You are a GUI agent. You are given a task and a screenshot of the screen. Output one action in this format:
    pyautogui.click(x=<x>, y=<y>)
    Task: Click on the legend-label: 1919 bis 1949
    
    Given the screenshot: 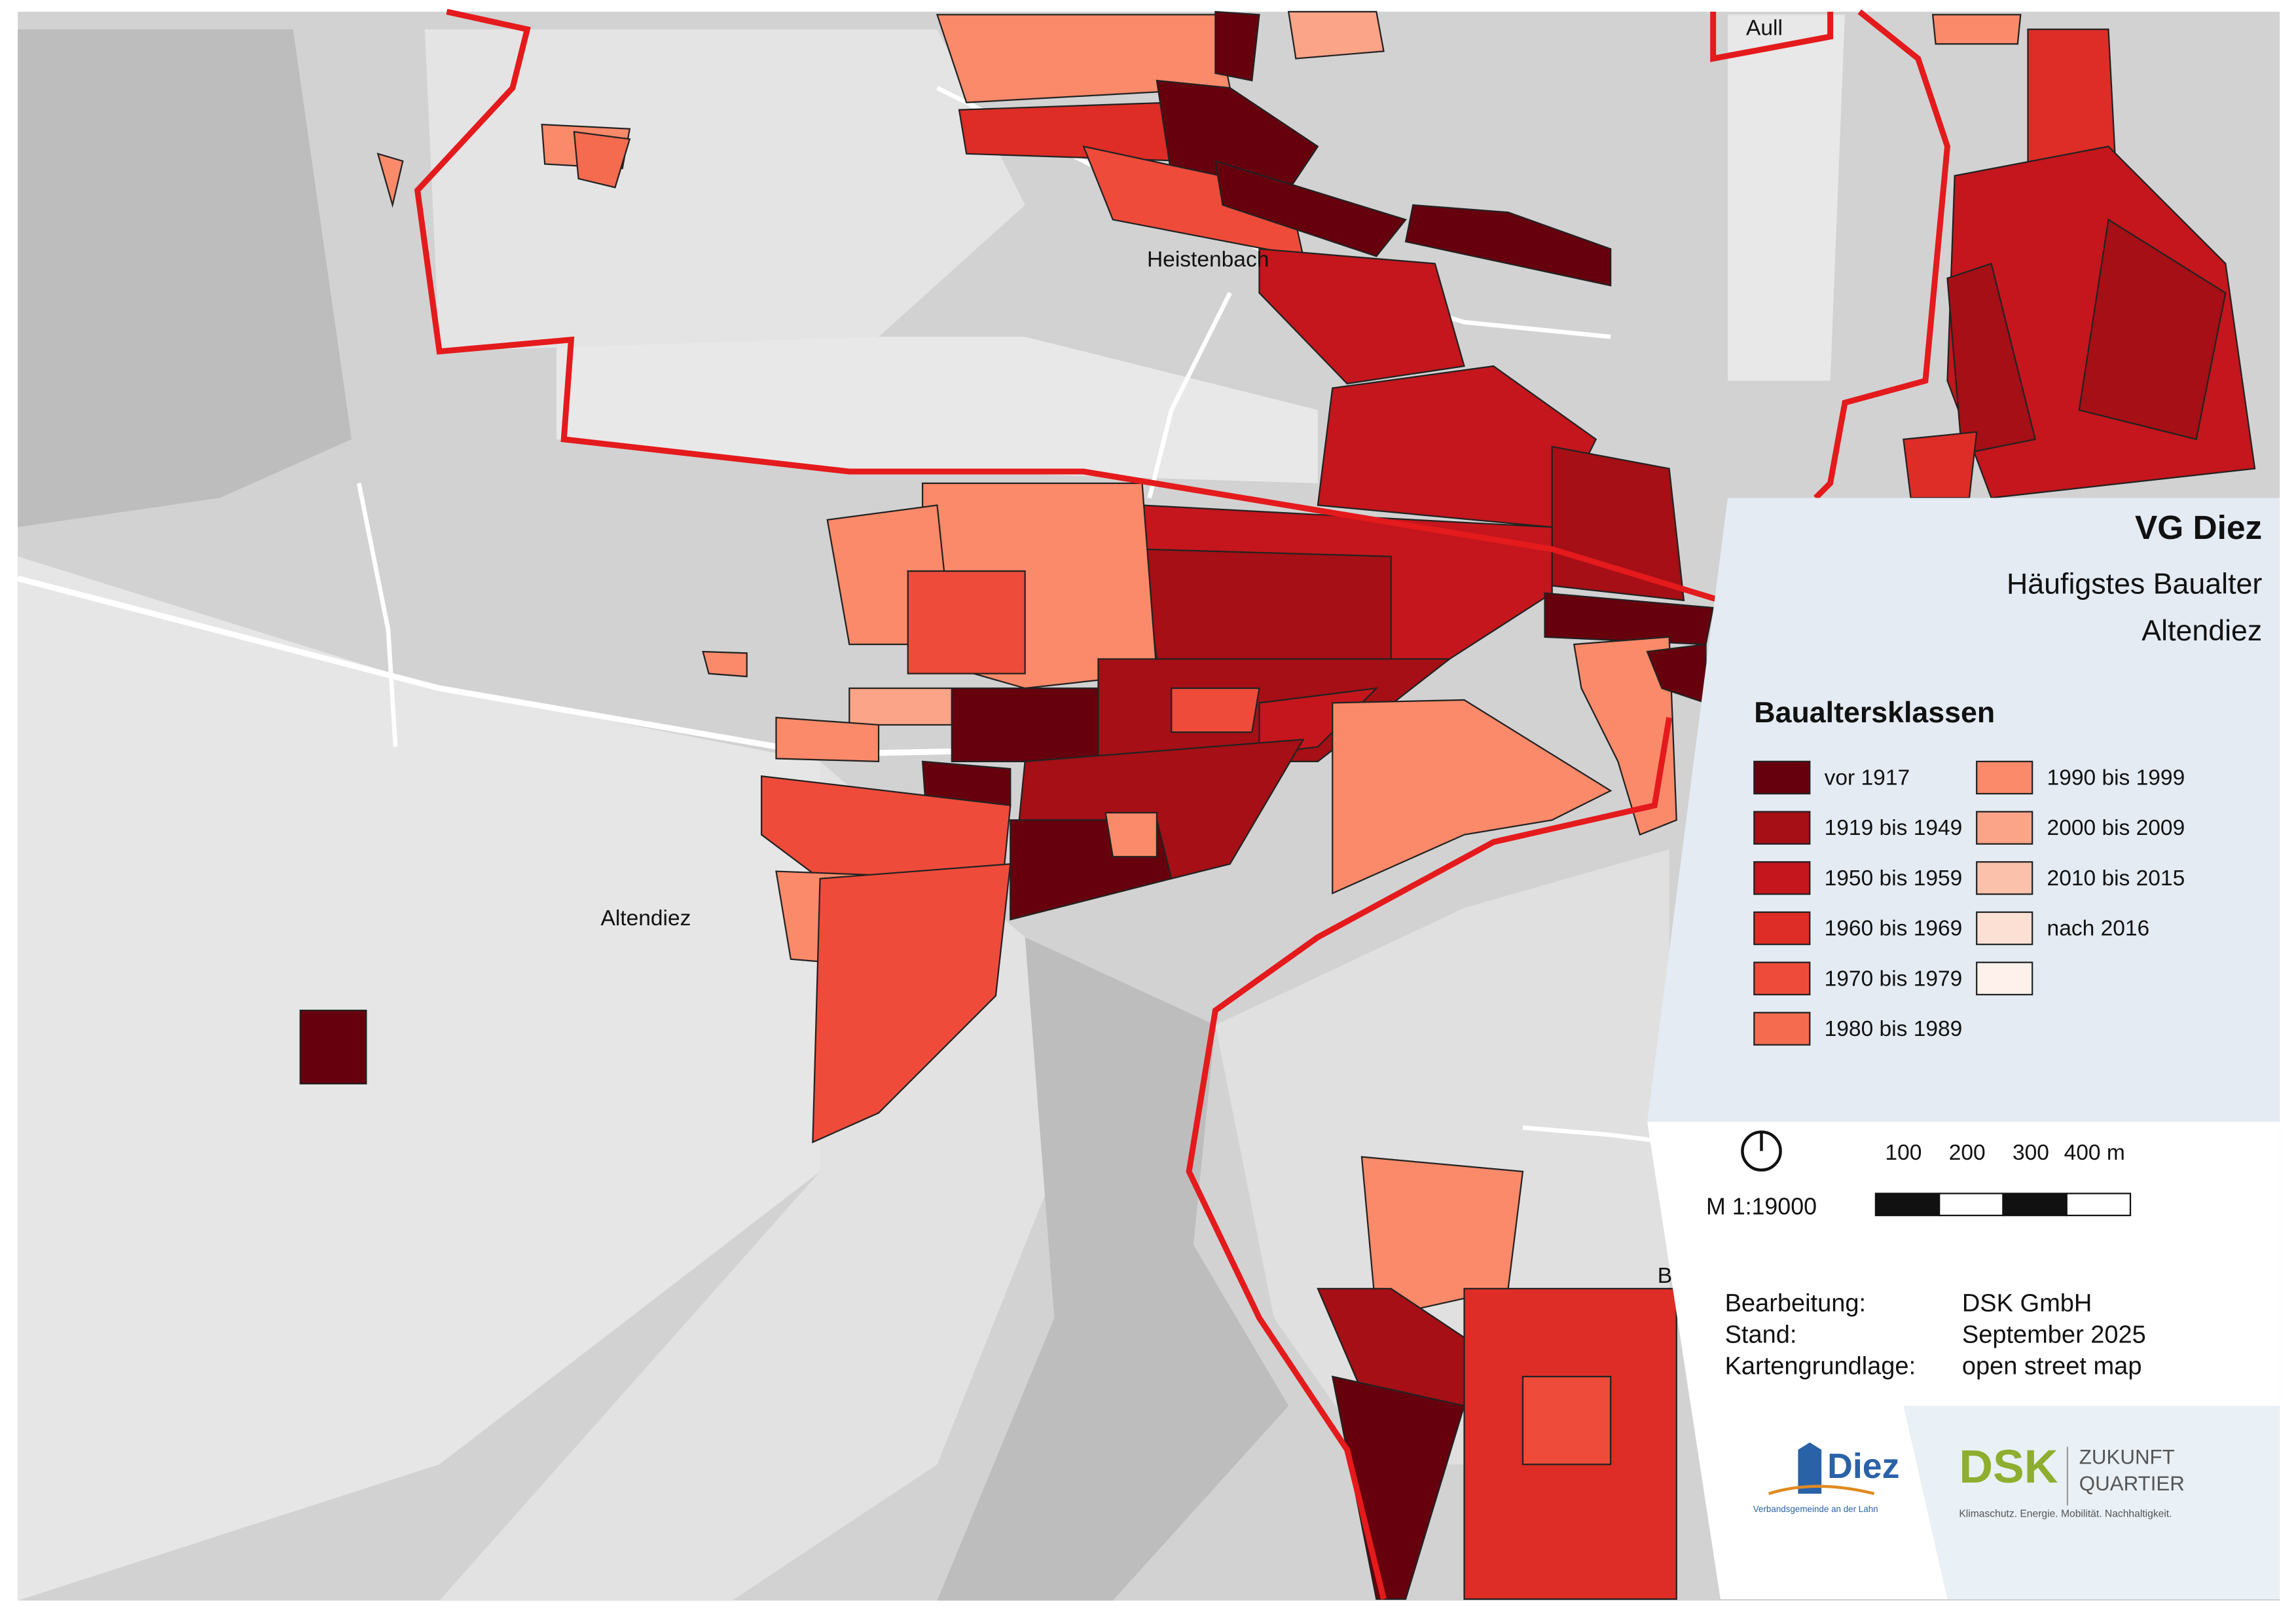 What is the action you would take?
    pyautogui.click(x=1894, y=828)
    